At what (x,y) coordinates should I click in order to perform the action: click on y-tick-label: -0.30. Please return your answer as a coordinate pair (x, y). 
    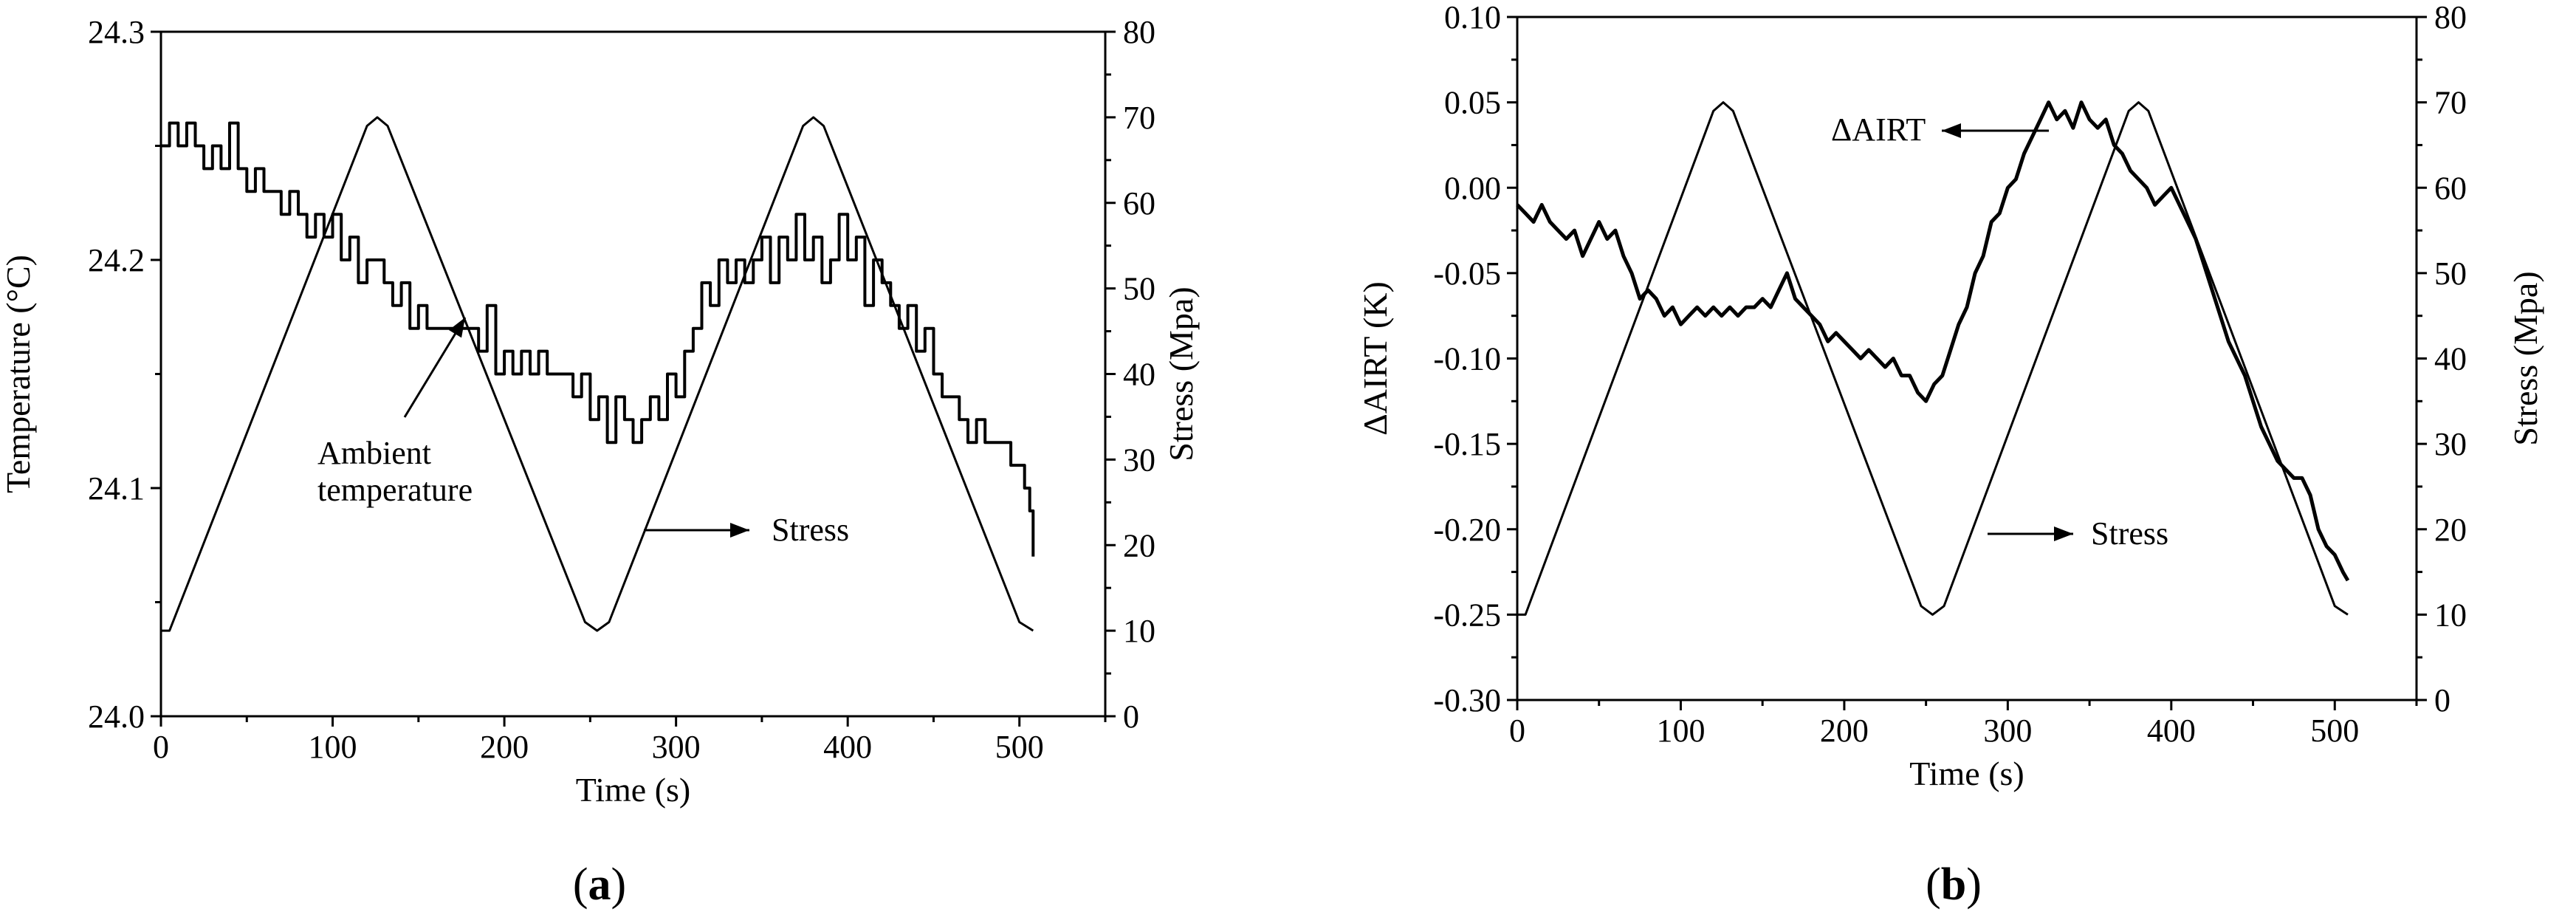
    Looking at the image, I should click on (1467, 700).